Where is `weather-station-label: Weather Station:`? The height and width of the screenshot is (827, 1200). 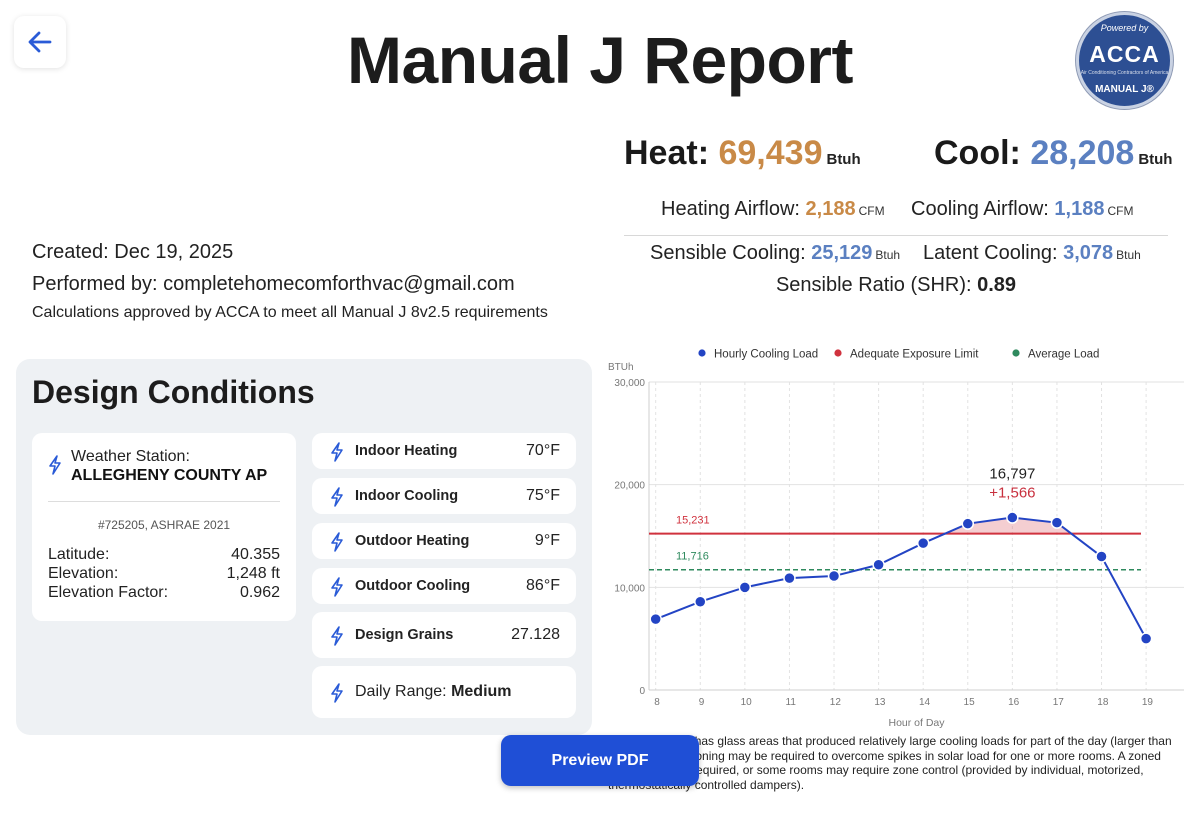
weather-station-label: Weather Station: is located at coordinates (130, 456).